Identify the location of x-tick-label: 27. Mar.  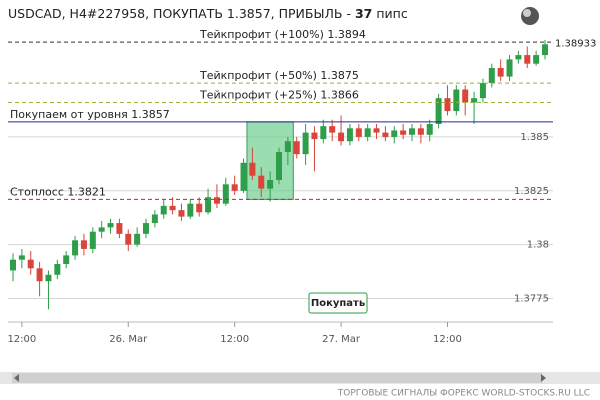
(341, 339).